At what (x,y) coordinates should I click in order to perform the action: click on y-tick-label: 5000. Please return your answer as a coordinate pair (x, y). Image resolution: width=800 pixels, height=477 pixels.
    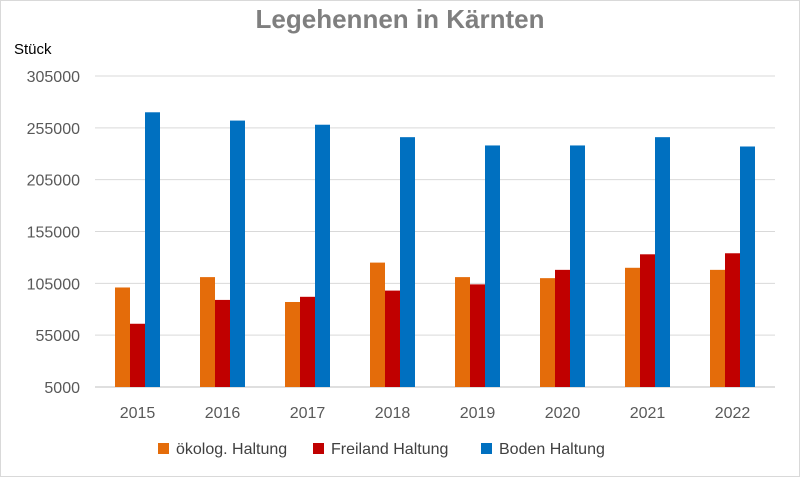
    Looking at the image, I should click on (62, 388).